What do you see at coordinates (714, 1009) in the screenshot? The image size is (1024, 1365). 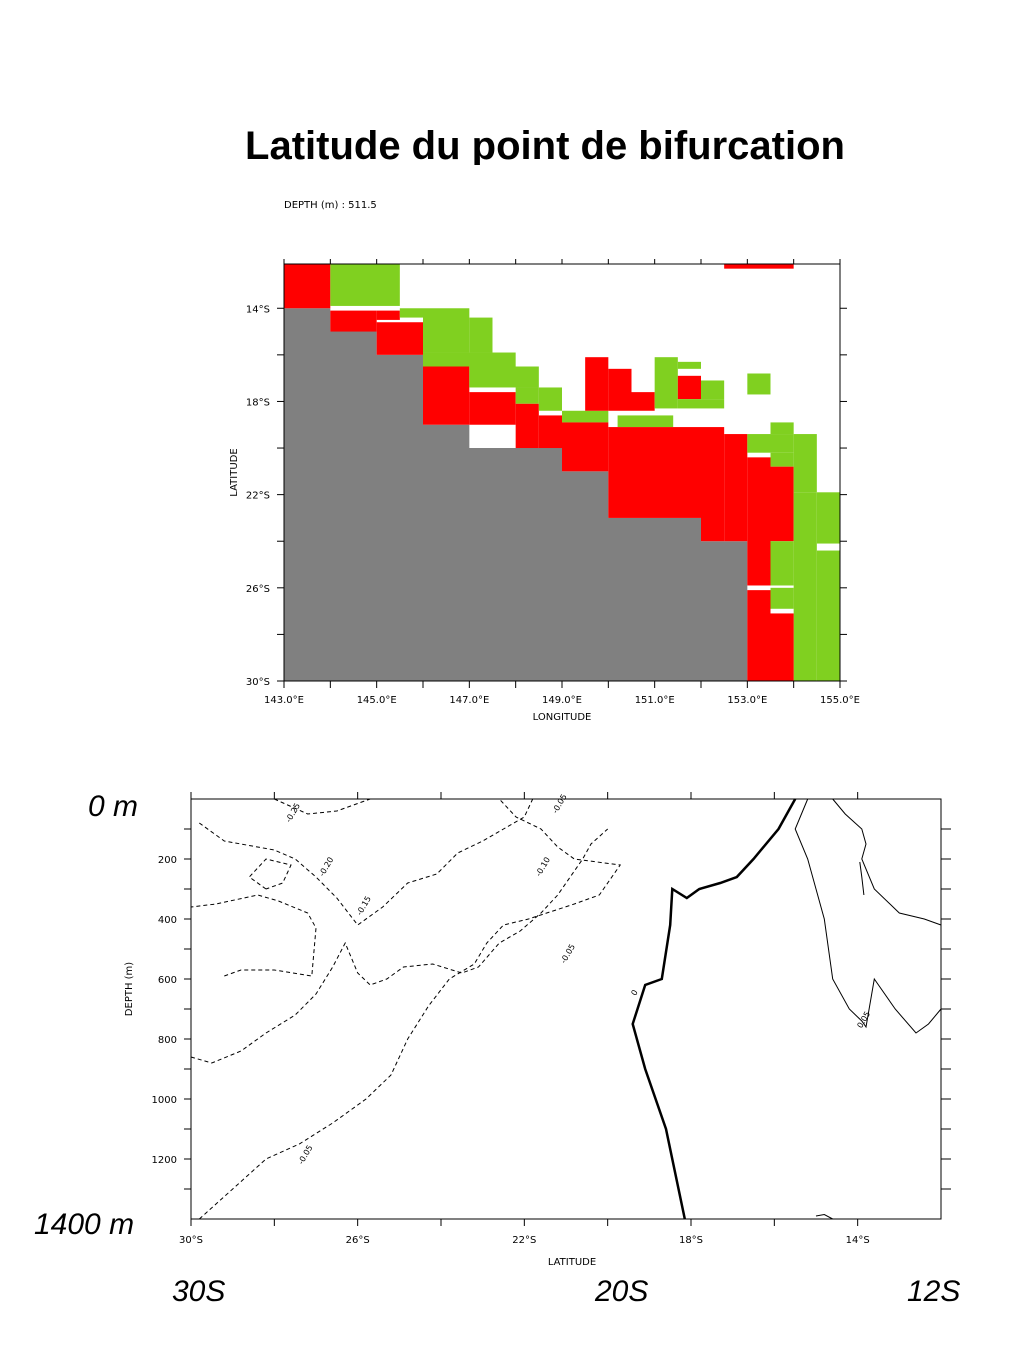 I see `zero-contour-line` at bounding box center [714, 1009].